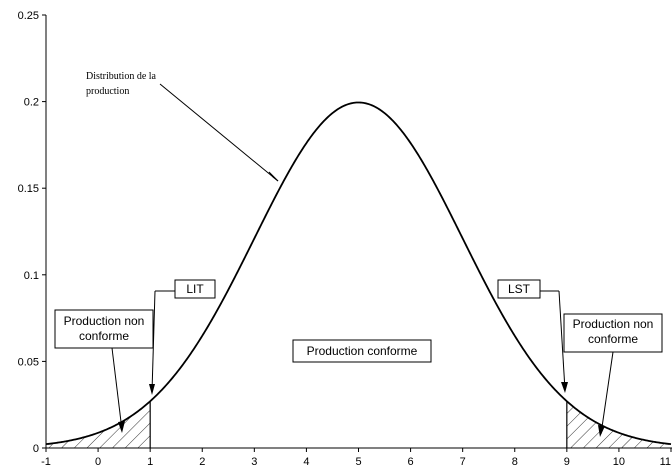 The width and height of the screenshot is (672, 473). Describe the element at coordinates (564, 387) in the screenshot. I see `lst-arrowhead` at that location.